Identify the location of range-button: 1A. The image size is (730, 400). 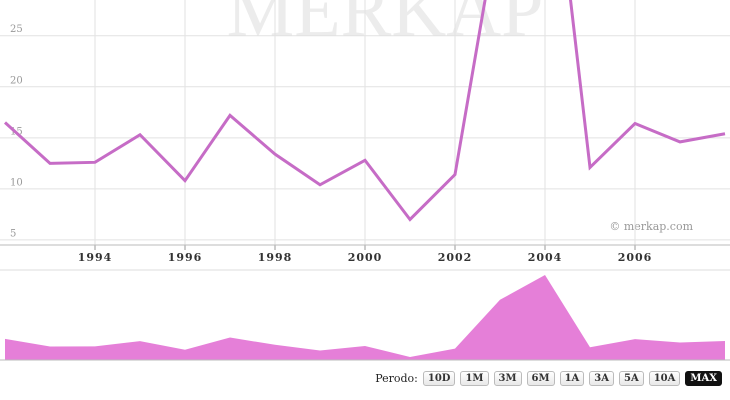
(572, 378).